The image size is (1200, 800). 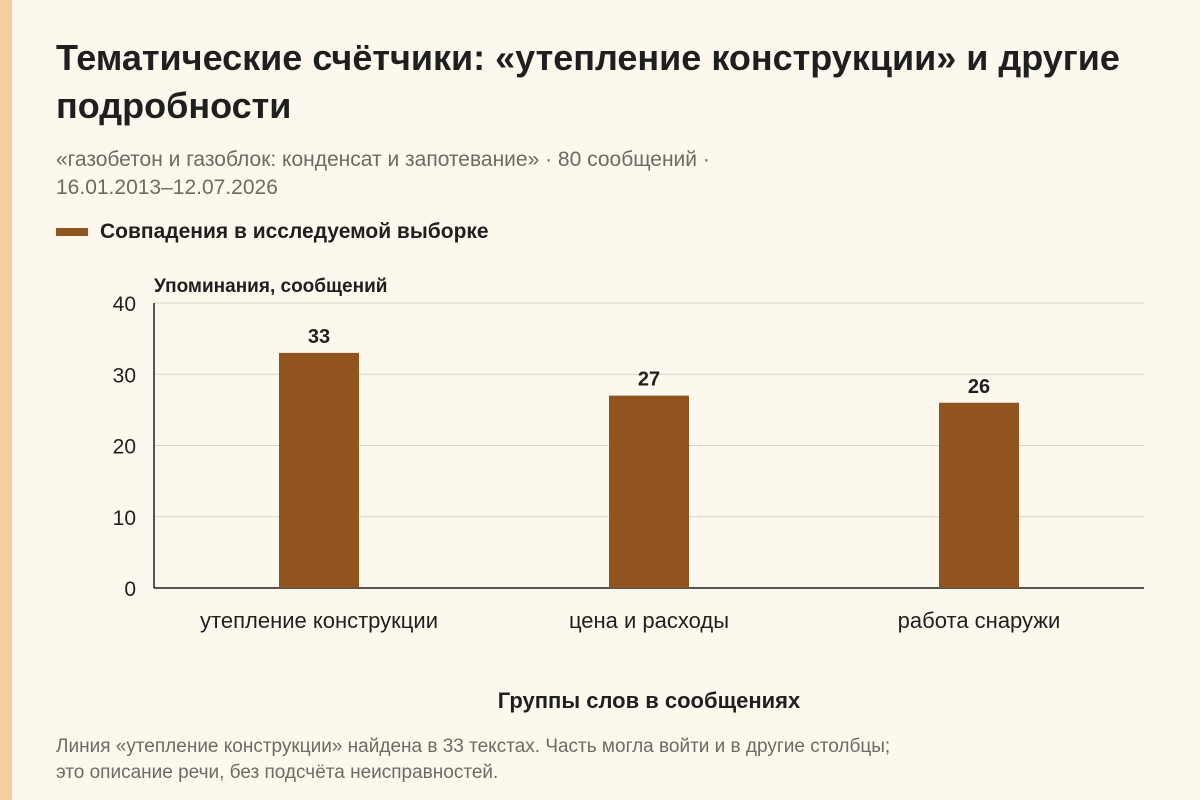 What do you see at coordinates (6, 400) in the screenshot?
I see `left-accent-strip` at bounding box center [6, 400].